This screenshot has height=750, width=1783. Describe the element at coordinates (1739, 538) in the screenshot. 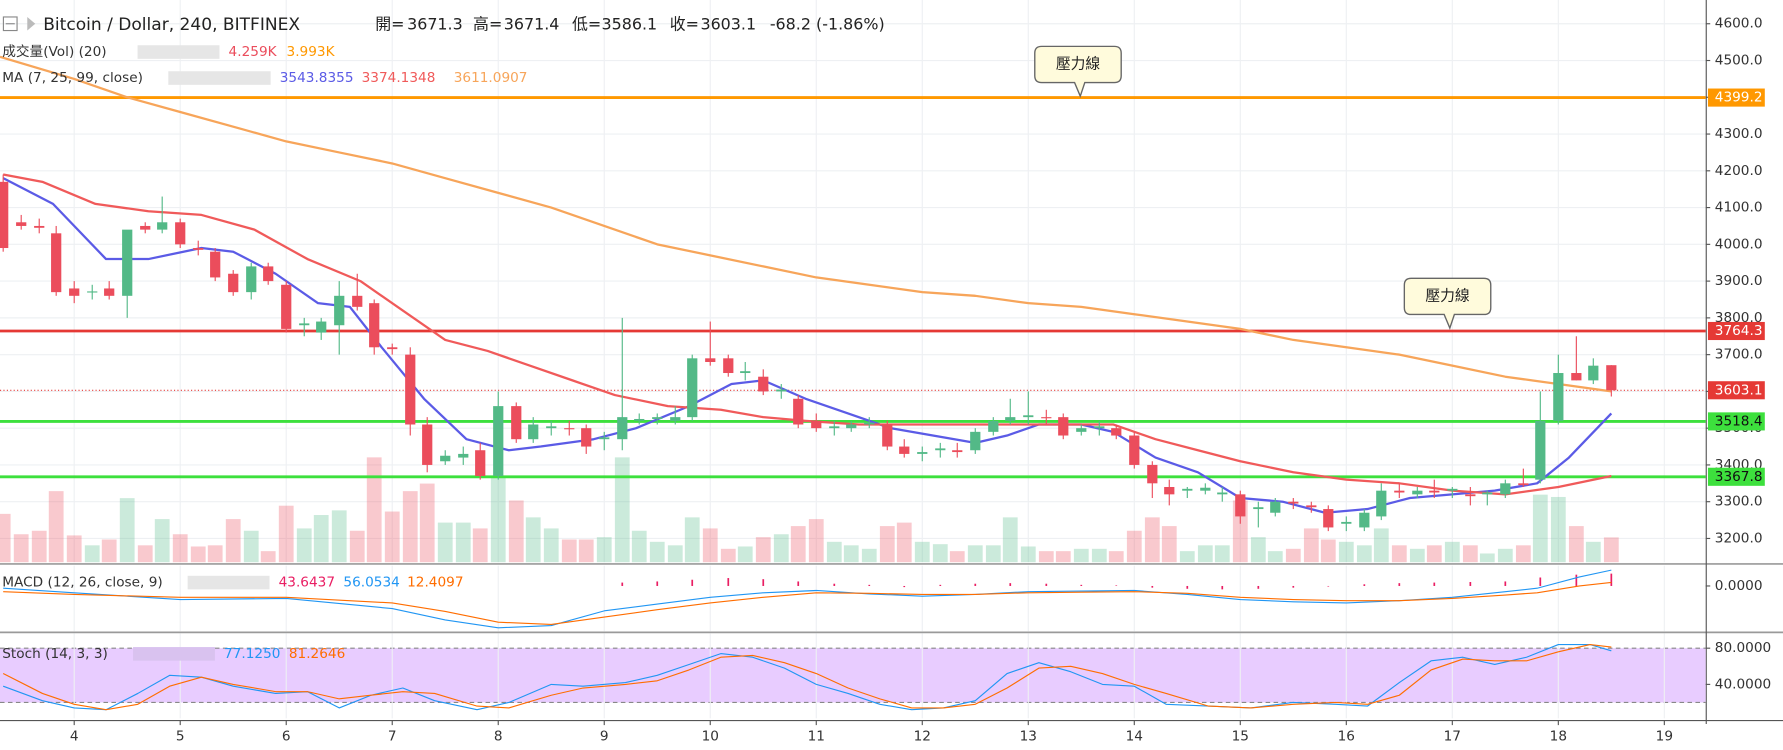

I see `y-tick-label: 3200.0` at that location.